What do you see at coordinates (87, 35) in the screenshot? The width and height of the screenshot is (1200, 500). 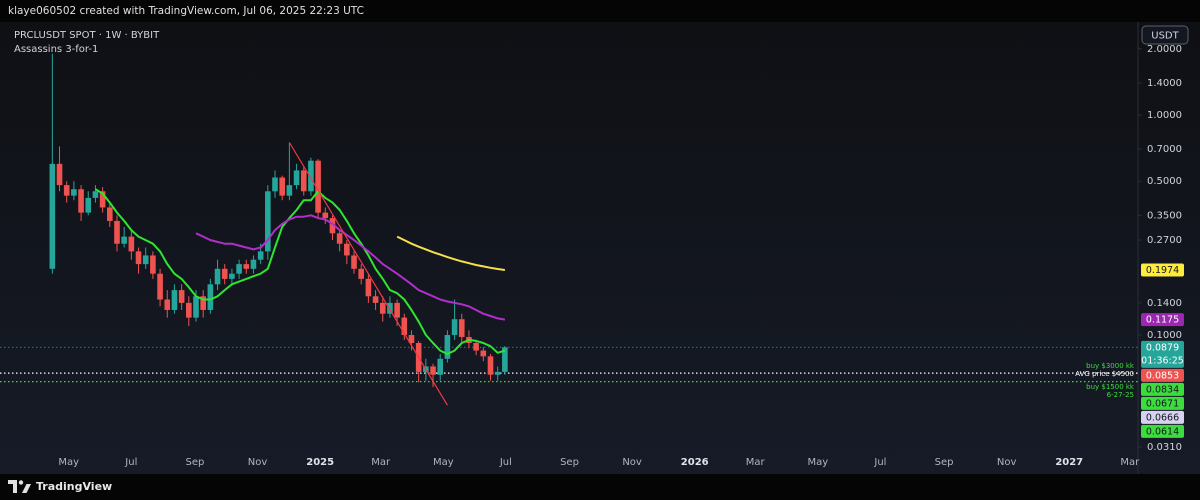 I see `symbol-legend: PRCLUSDT SPOT · 1W · BYBIT` at bounding box center [87, 35].